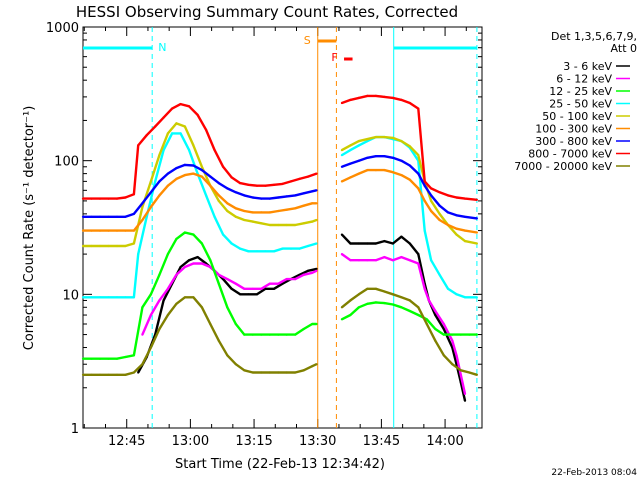 The width and height of the screenshot is (640, 480). What do you see at coordinates (444, 441) in the screenshot?
I see `x-tick-label: 14:00` at bounding box center [444, 441].